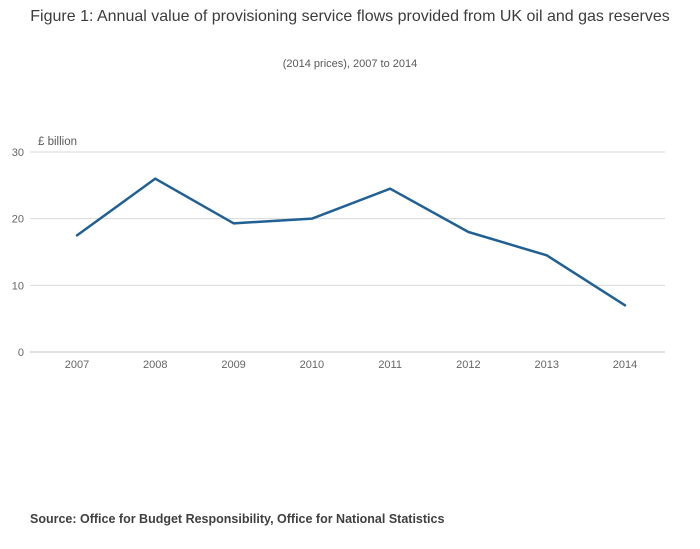 This screenshot has width=700, height=549. Describe the element at coordinates (468, 365) in the screenshot. I see `x-tick-label: 2012` at that location.